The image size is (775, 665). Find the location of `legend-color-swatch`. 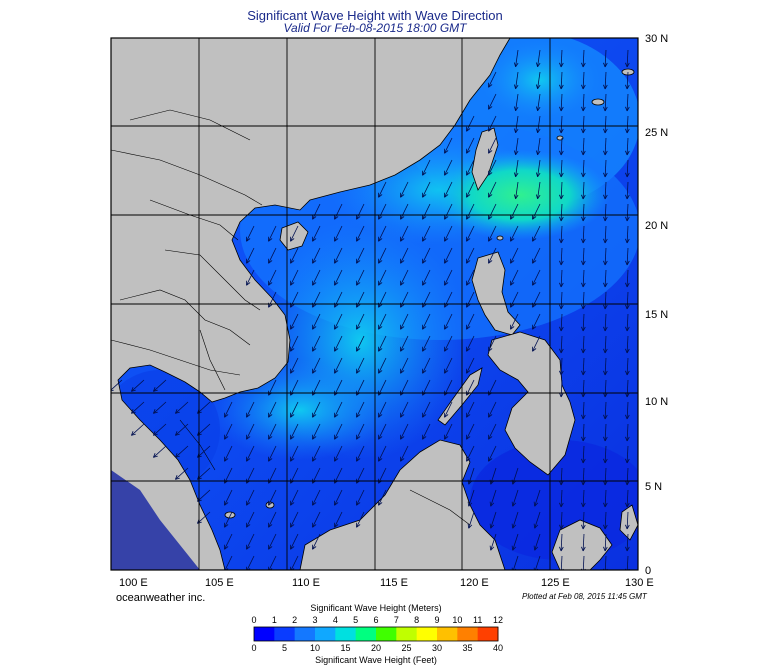

legend-color-swatch is located at coordinates (427, 634).